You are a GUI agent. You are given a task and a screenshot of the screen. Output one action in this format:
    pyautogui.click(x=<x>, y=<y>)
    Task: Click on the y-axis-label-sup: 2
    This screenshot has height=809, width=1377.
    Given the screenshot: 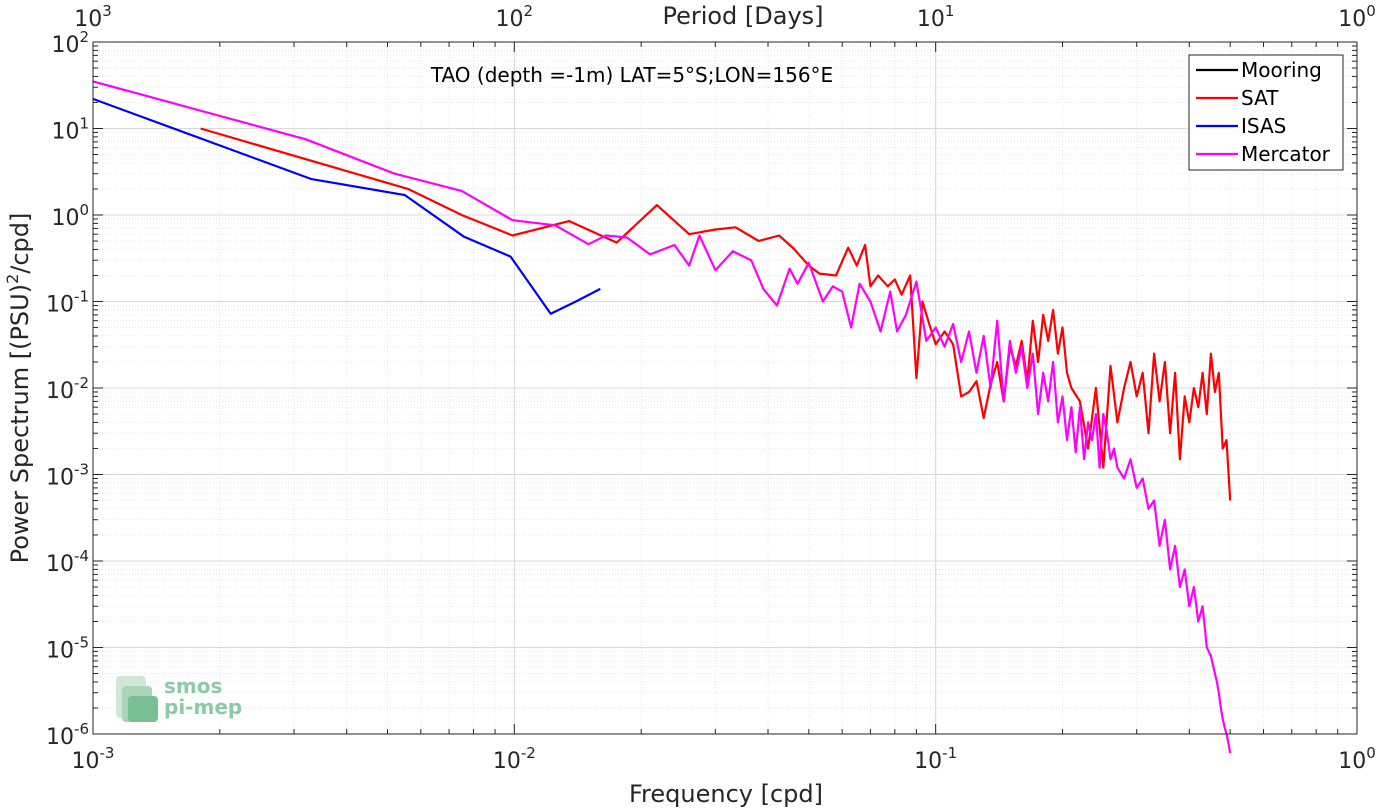 What is the action you would take?
    pyautogui.click(x=12, y=279)
    